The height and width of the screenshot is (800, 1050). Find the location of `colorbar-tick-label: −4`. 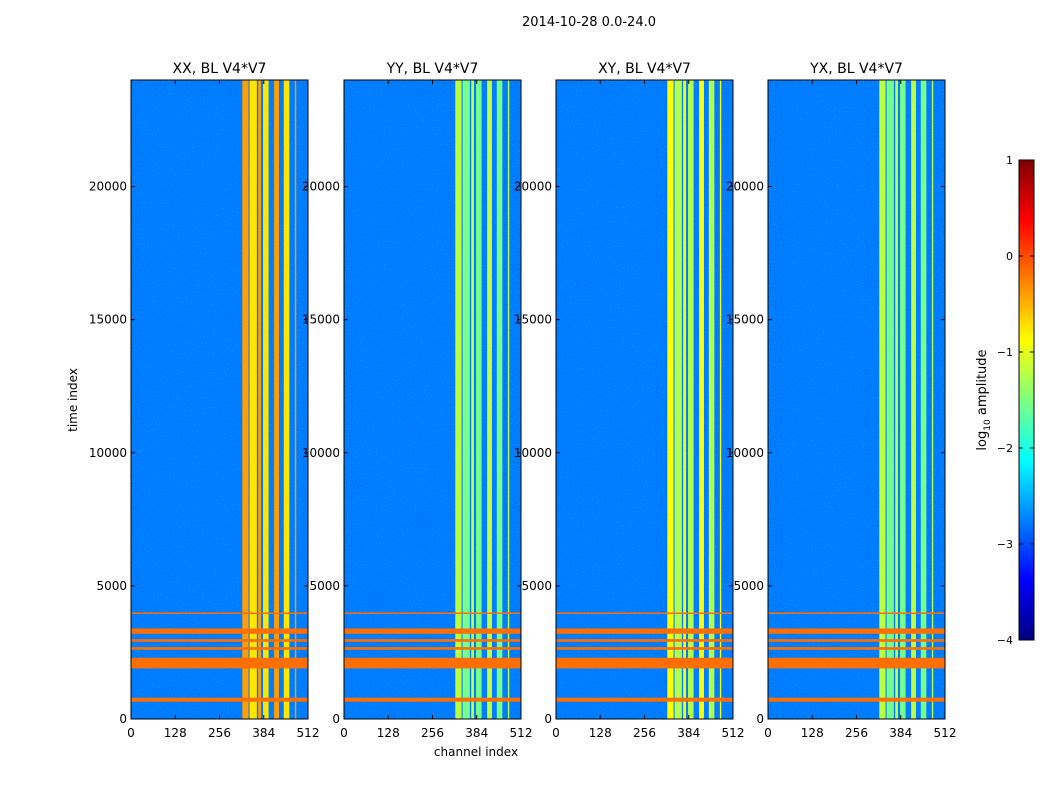

colorbar-tick-label: −4 is located at coordinates (1005, 640).